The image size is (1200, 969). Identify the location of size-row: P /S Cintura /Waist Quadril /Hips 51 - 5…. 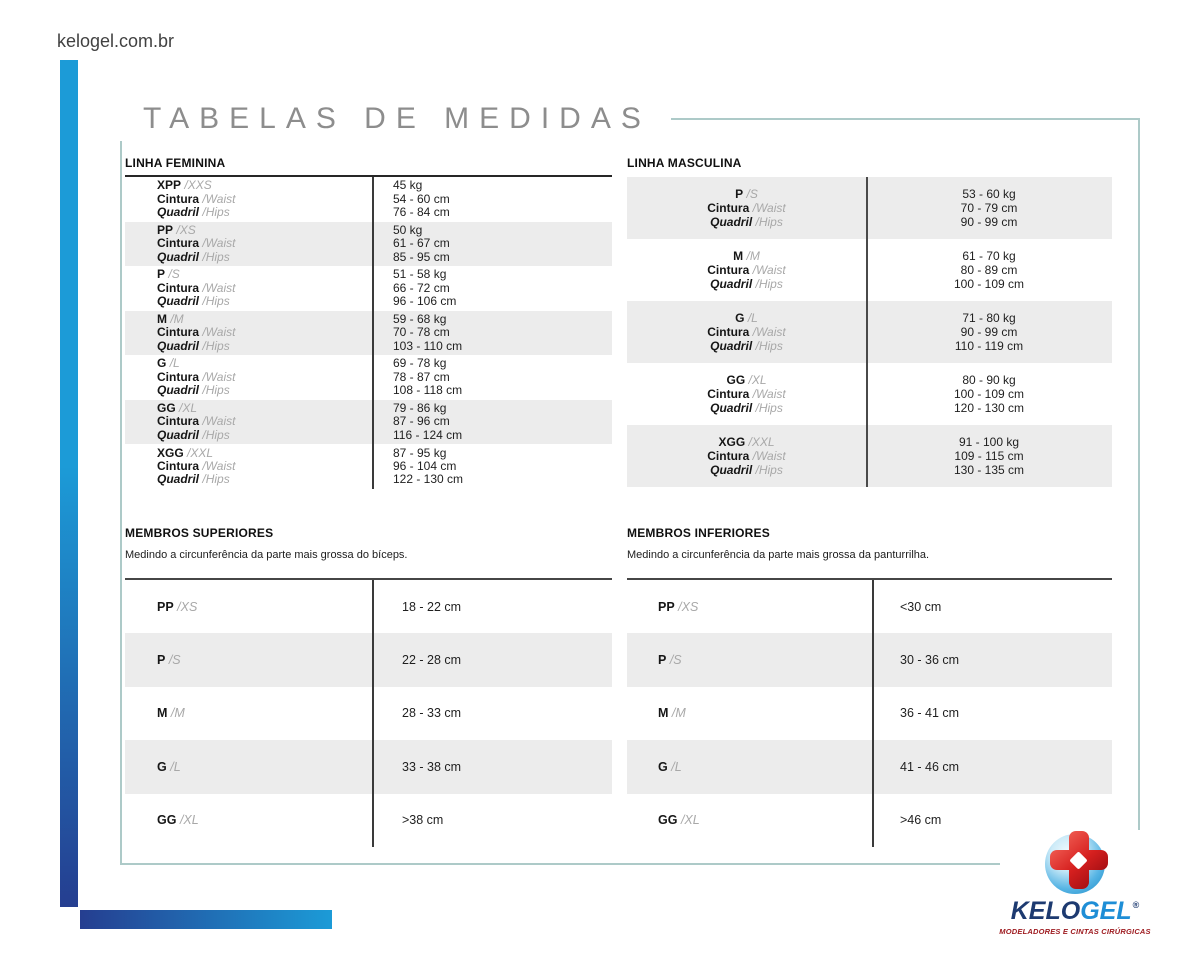
(368, 288).